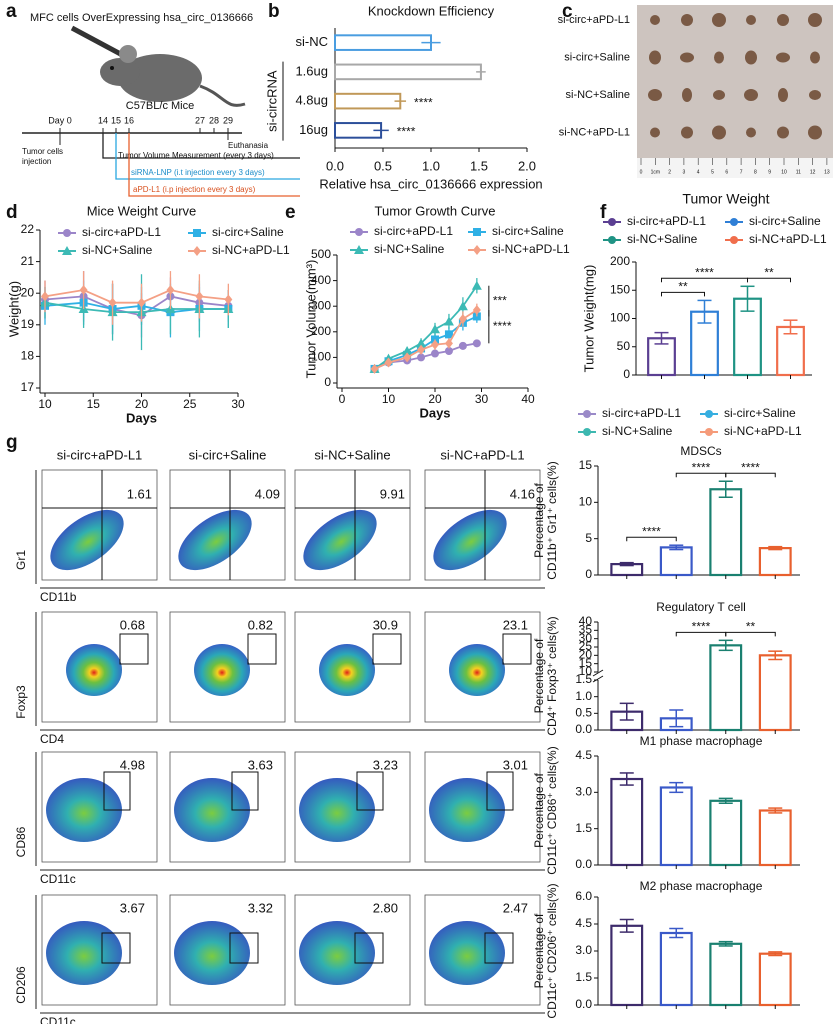  Describe the element at coordinates (190, 404) in the screenshot. I see `x-tick-label: 25` at that location.